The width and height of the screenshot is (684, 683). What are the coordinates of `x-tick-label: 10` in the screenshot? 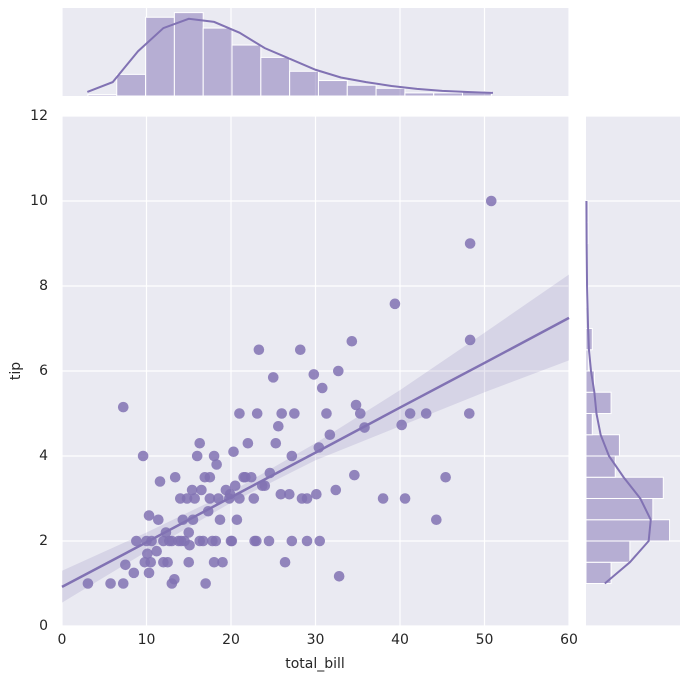 It's located at (147, 640).